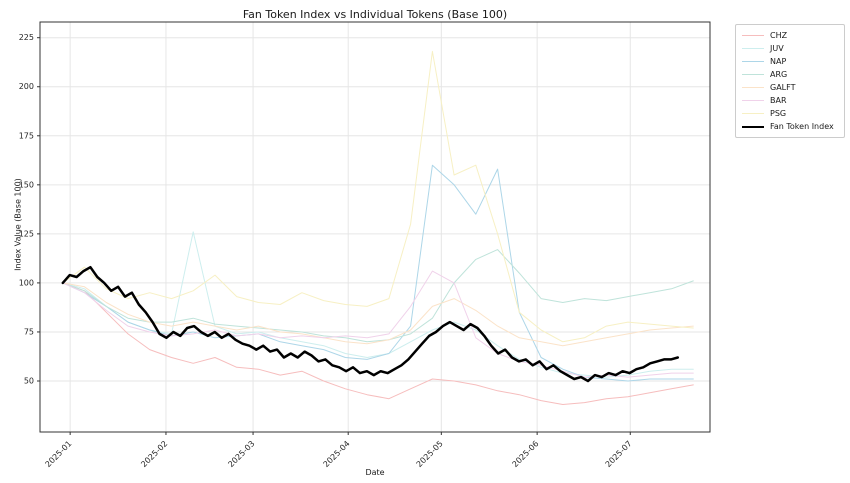  Describe the element at coordinates (337, 454) in the screenshot. I see `x-tick-label: 2025-04` at that location.